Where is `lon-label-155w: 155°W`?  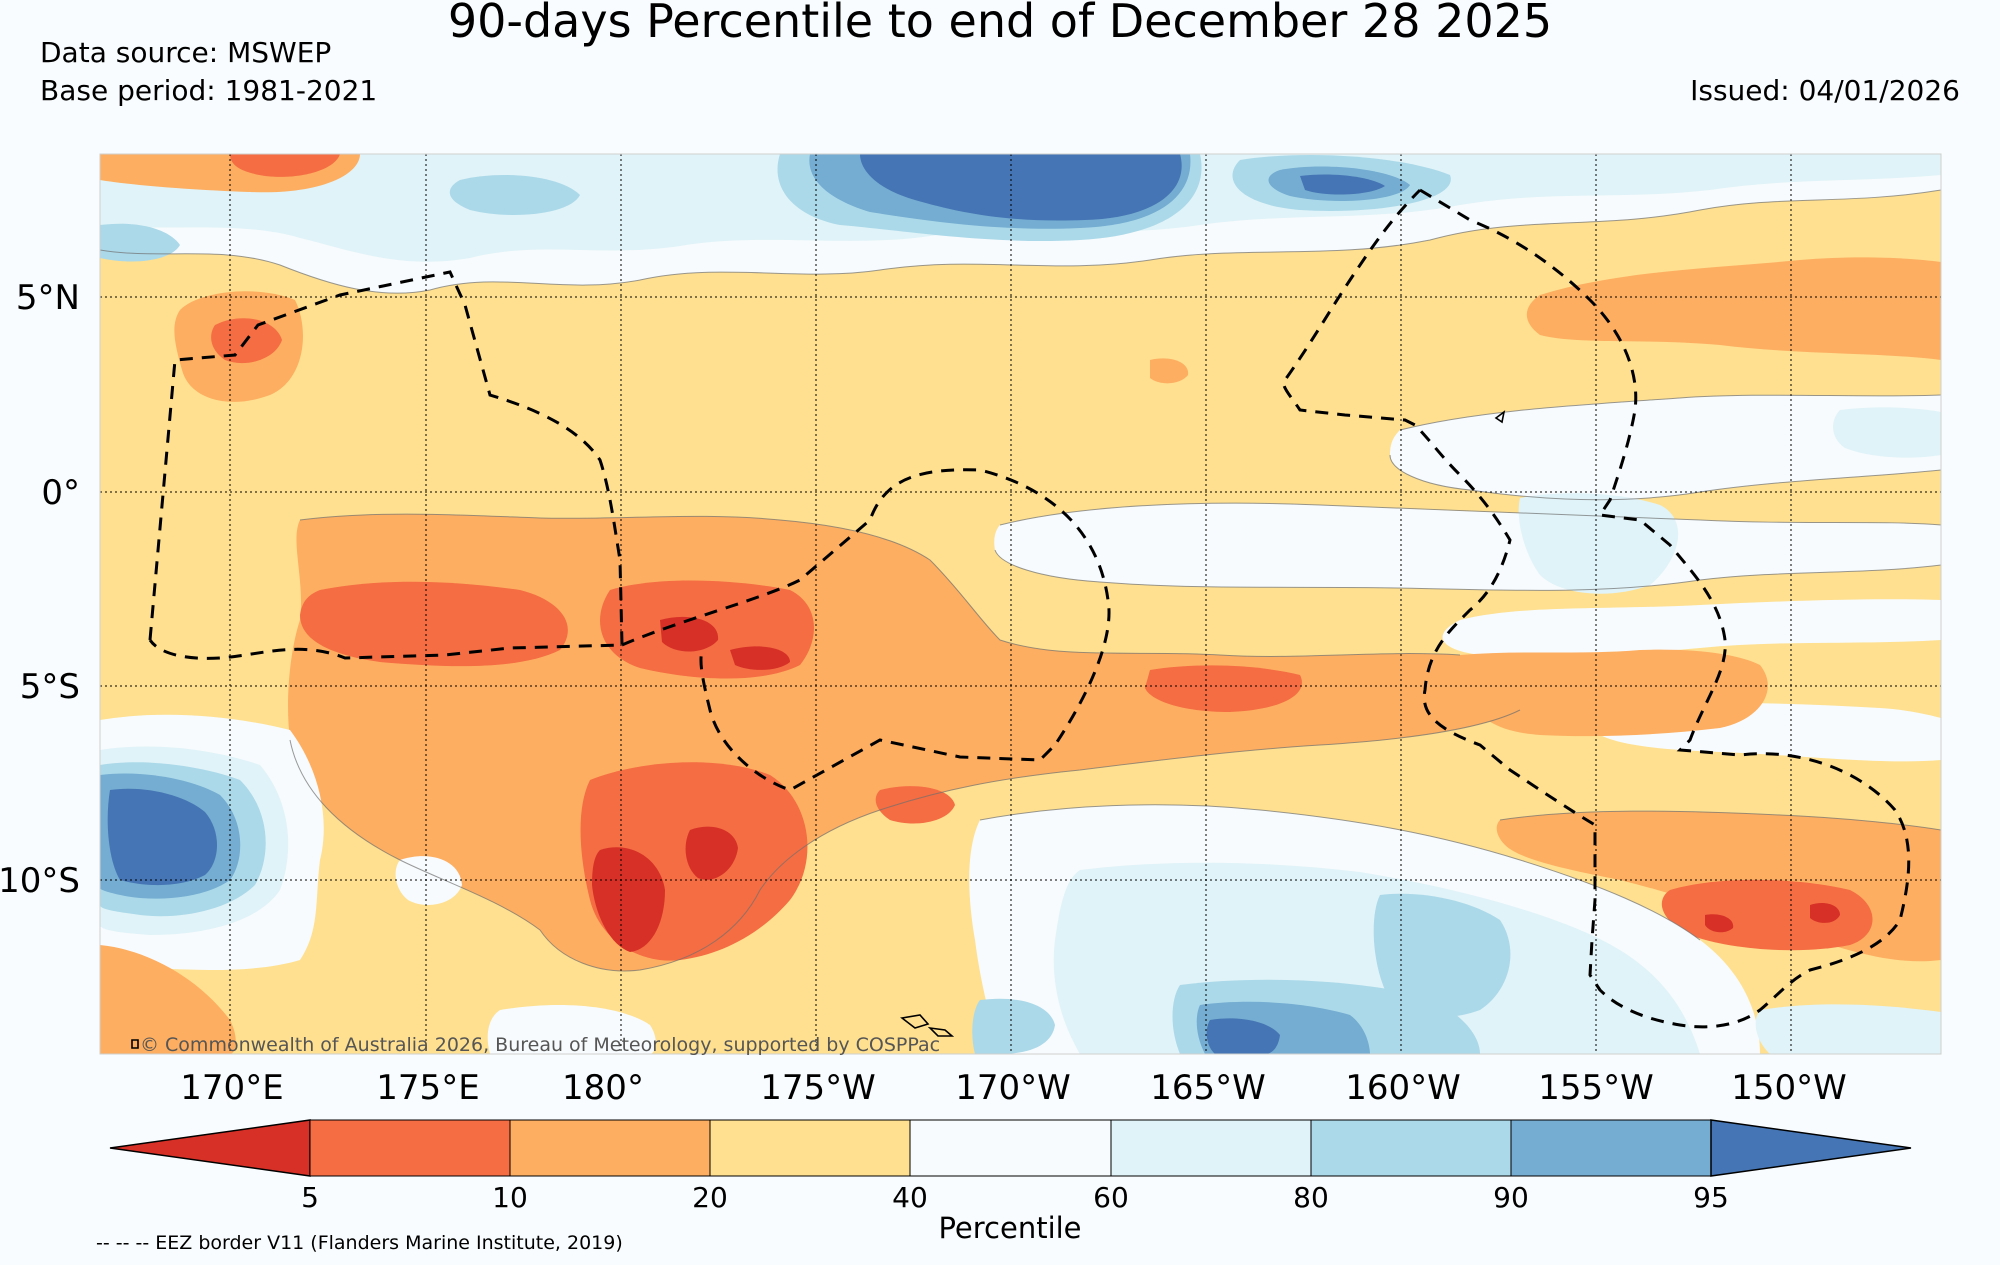
lon-label-155w: 155°W is located at coordinates (1596, 1088).